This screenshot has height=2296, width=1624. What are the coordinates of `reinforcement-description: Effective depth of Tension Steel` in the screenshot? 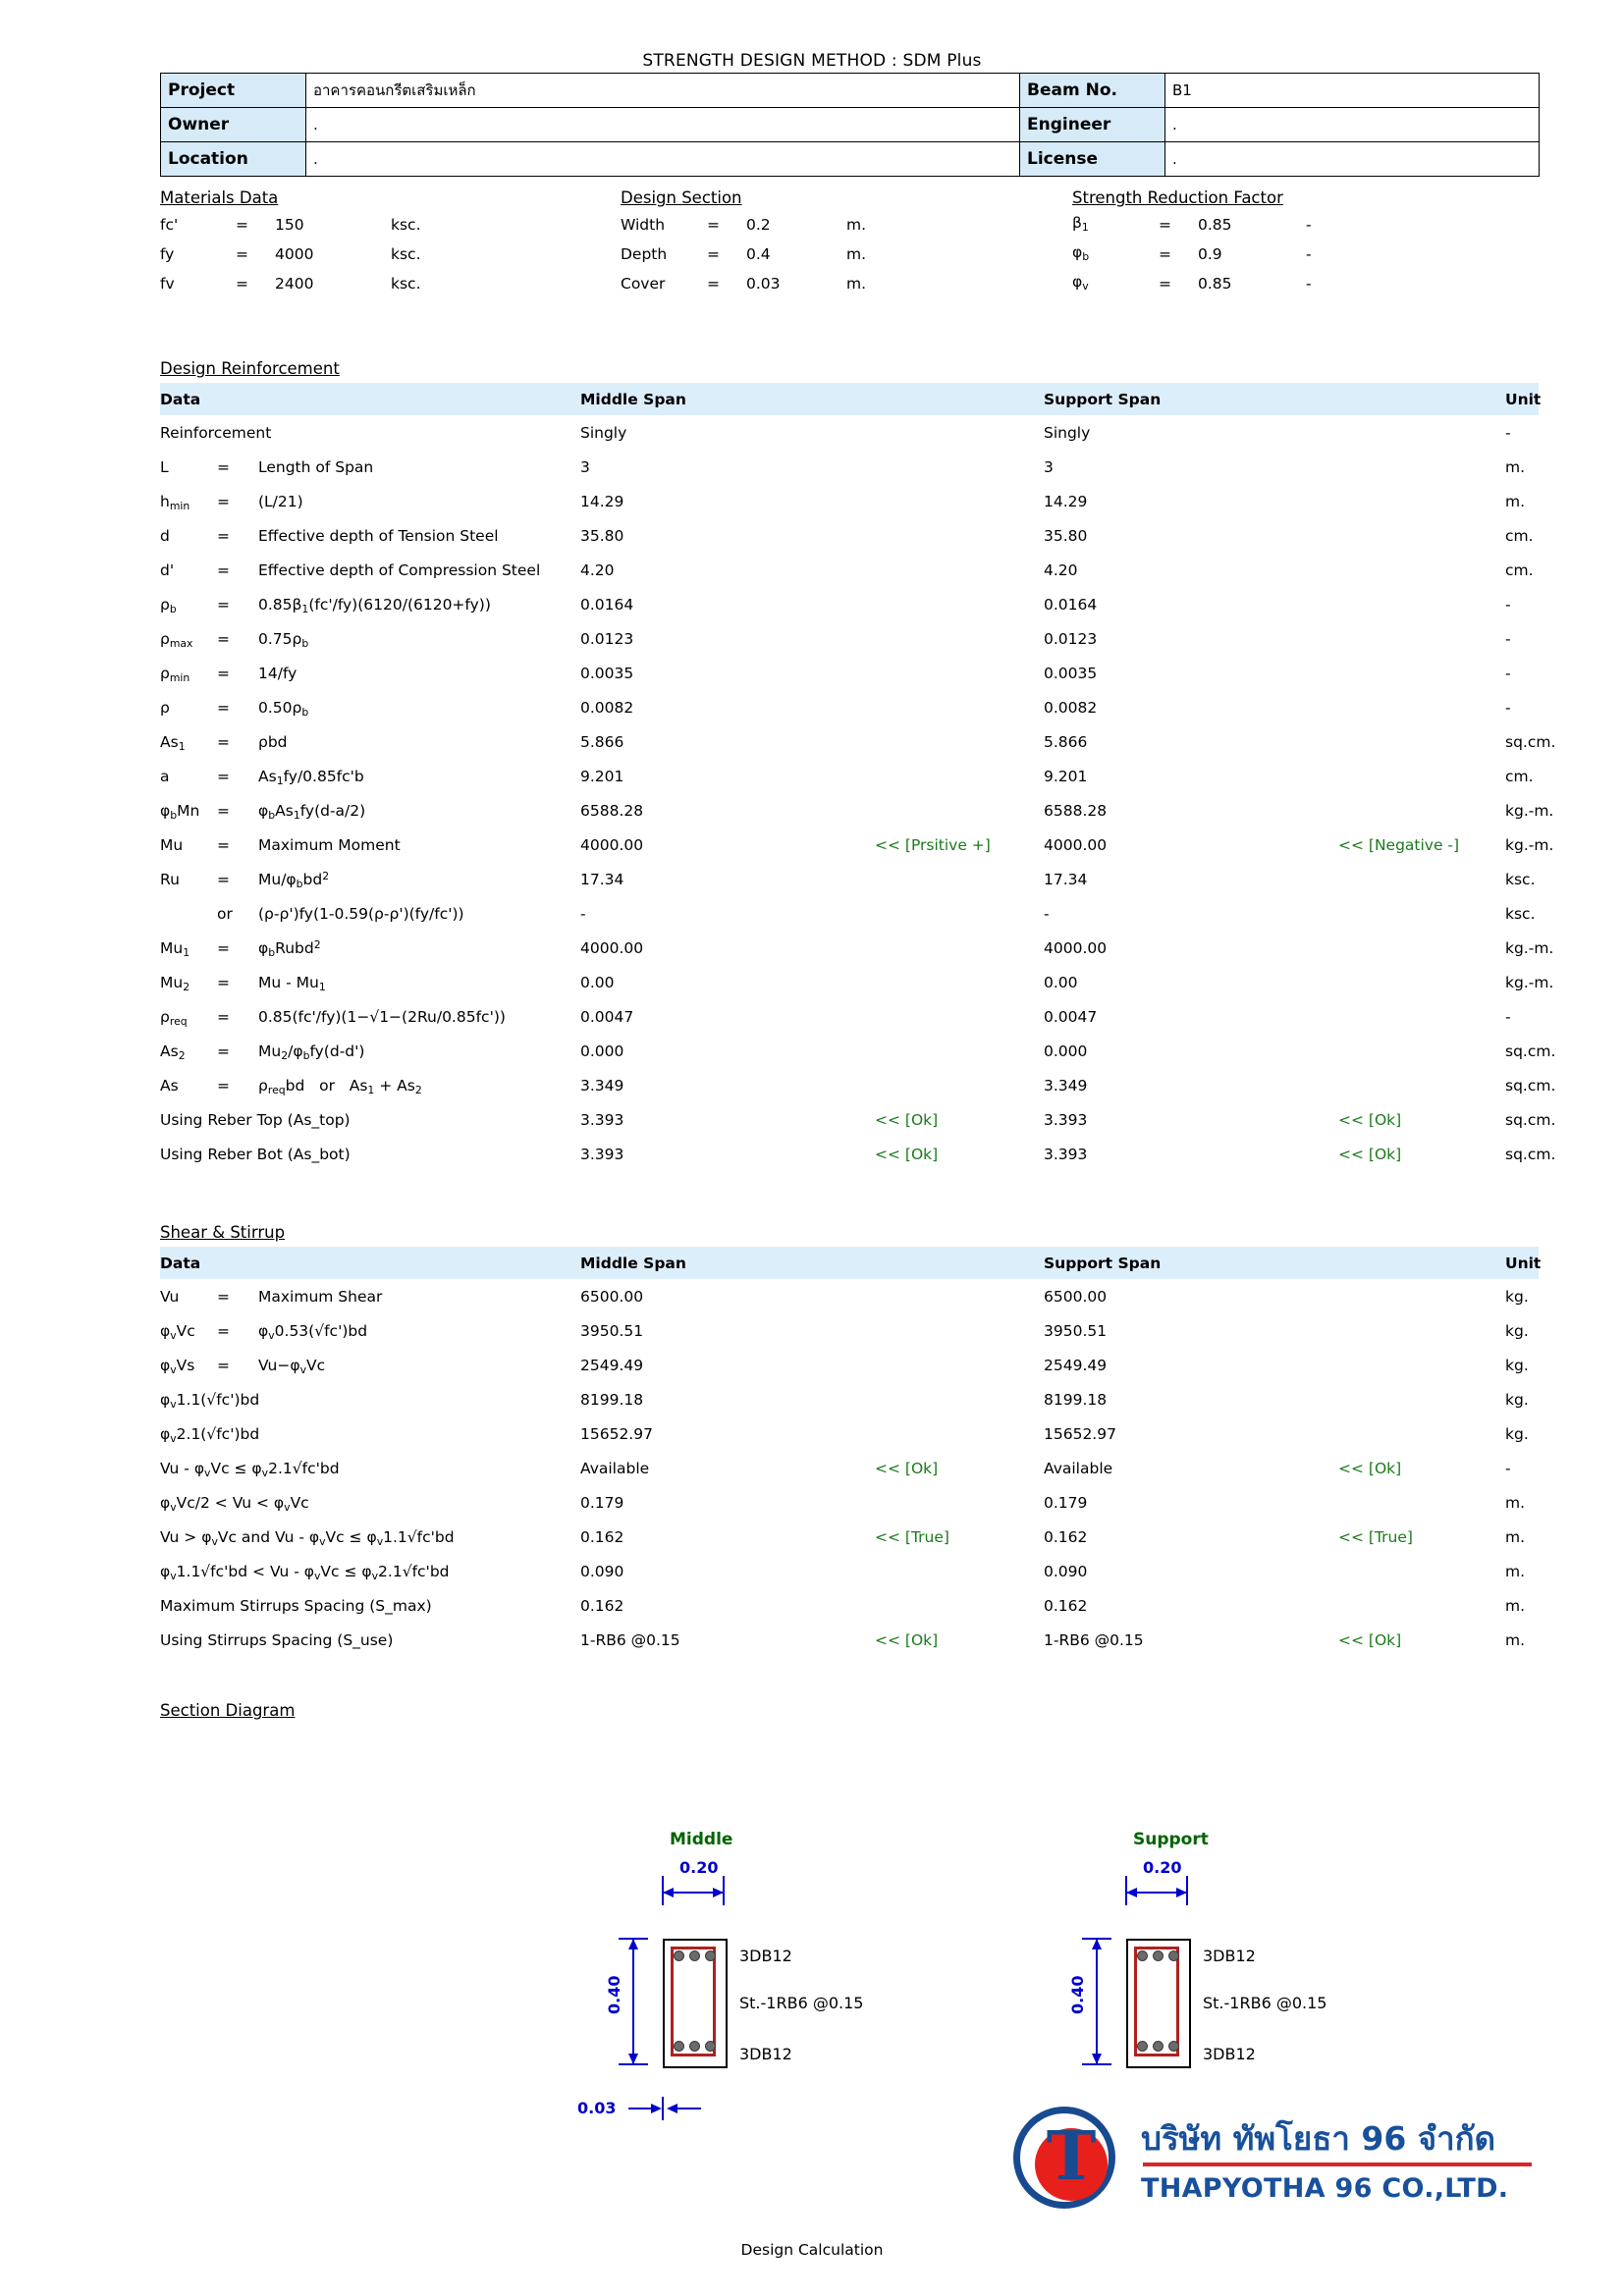 It's located at (378, 535).